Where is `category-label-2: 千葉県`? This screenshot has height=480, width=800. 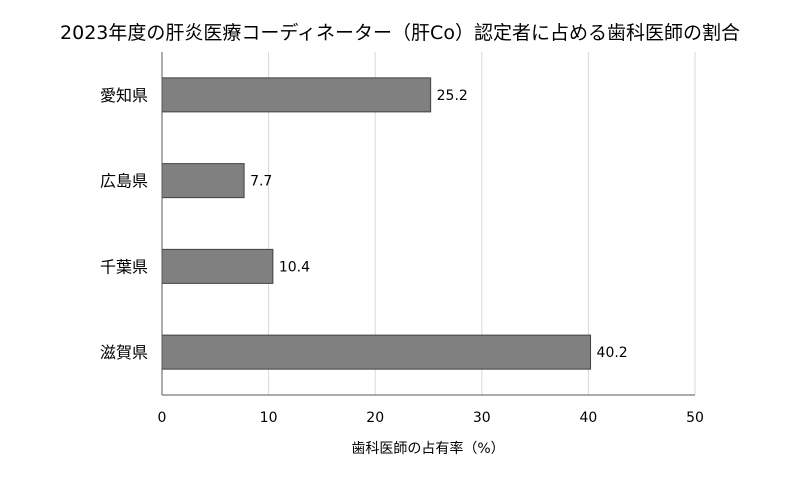 category-label-2: 千葉県 is located at coordinates (124, 266).